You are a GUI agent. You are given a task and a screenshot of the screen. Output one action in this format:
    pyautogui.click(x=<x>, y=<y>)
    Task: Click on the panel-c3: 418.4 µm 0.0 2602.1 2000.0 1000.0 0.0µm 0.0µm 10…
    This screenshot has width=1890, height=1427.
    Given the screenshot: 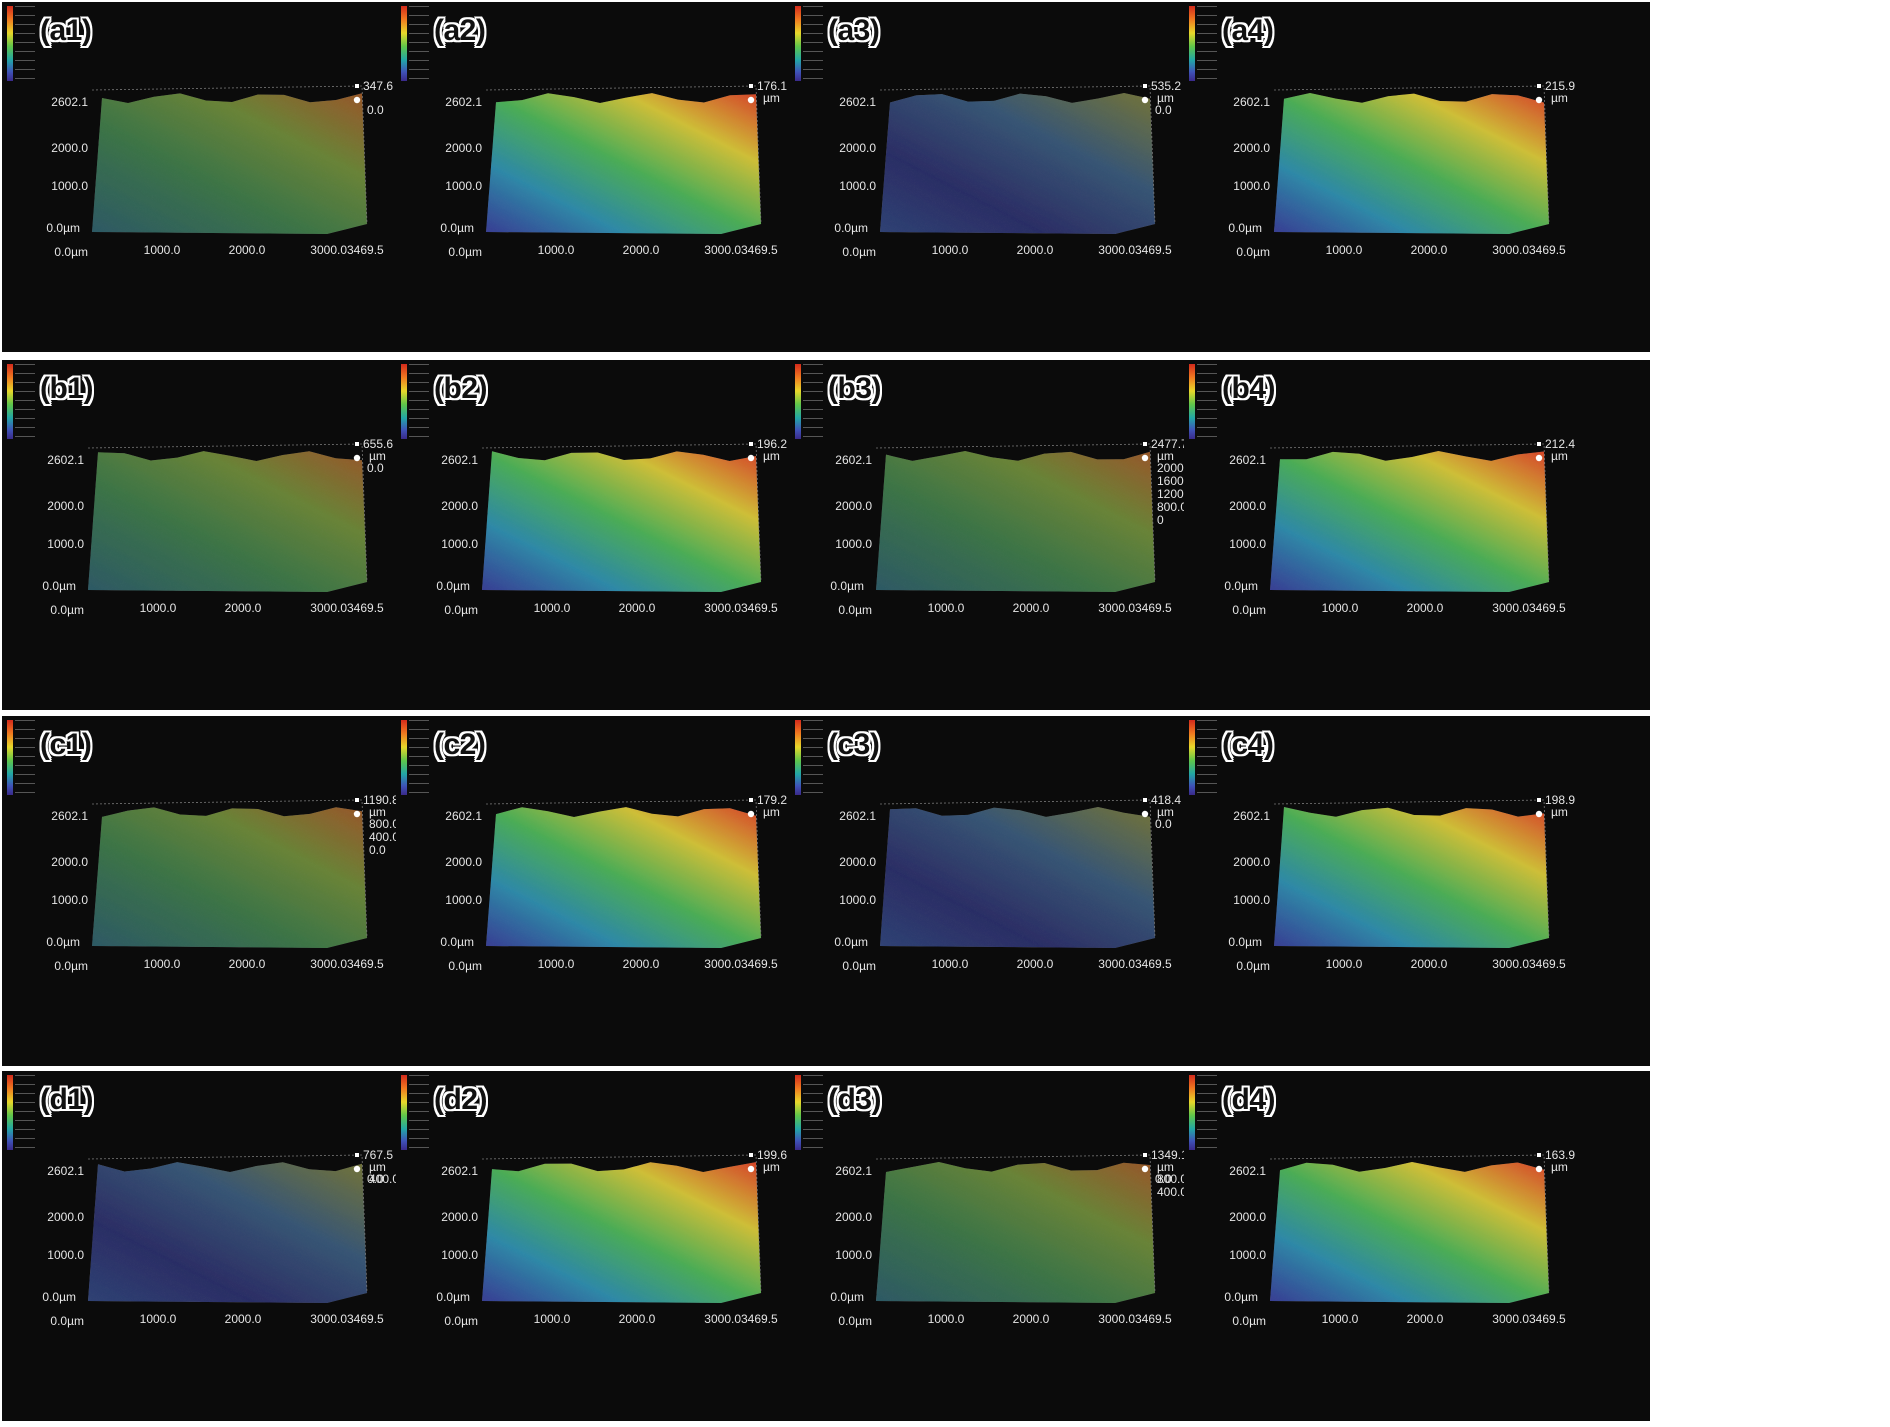 What is the action you would take?
    pyautogui.click(x=1023, y=891)
    